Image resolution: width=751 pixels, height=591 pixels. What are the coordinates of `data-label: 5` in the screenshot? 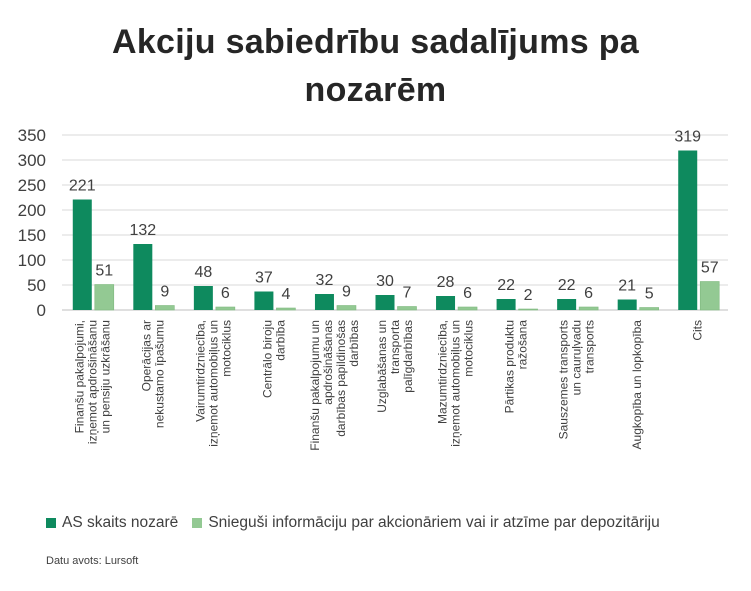 It's located at (649, 294).